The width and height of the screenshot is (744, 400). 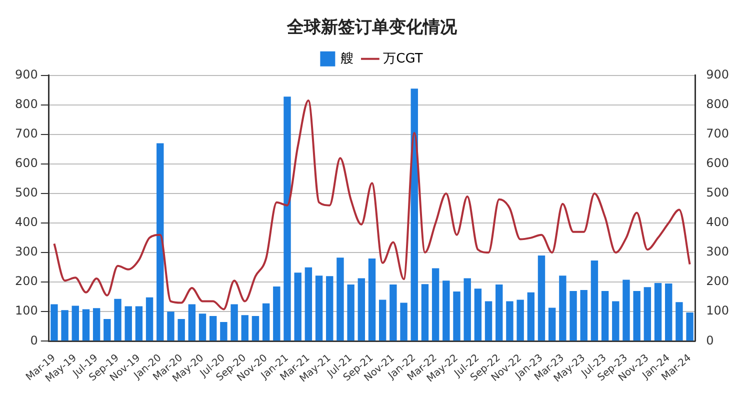 I want to click on legend-label: 艘, so click(x=347, y=58).